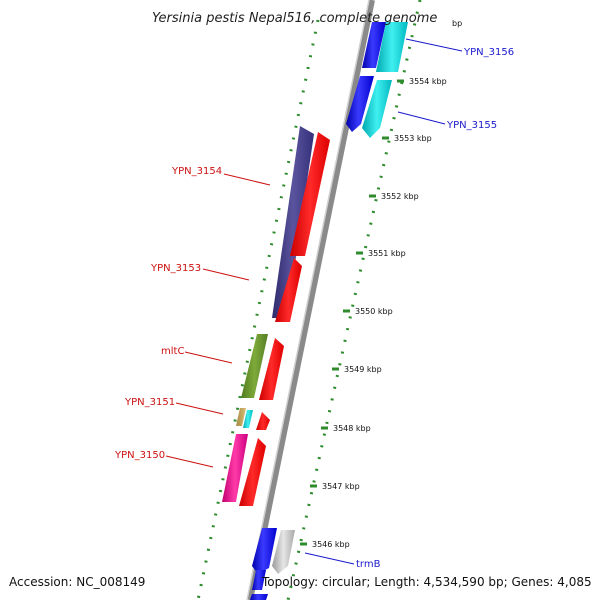 This screenshot has width=600, height=600. I want to click on scale-label: 3551 kbp, so click(387, 253).